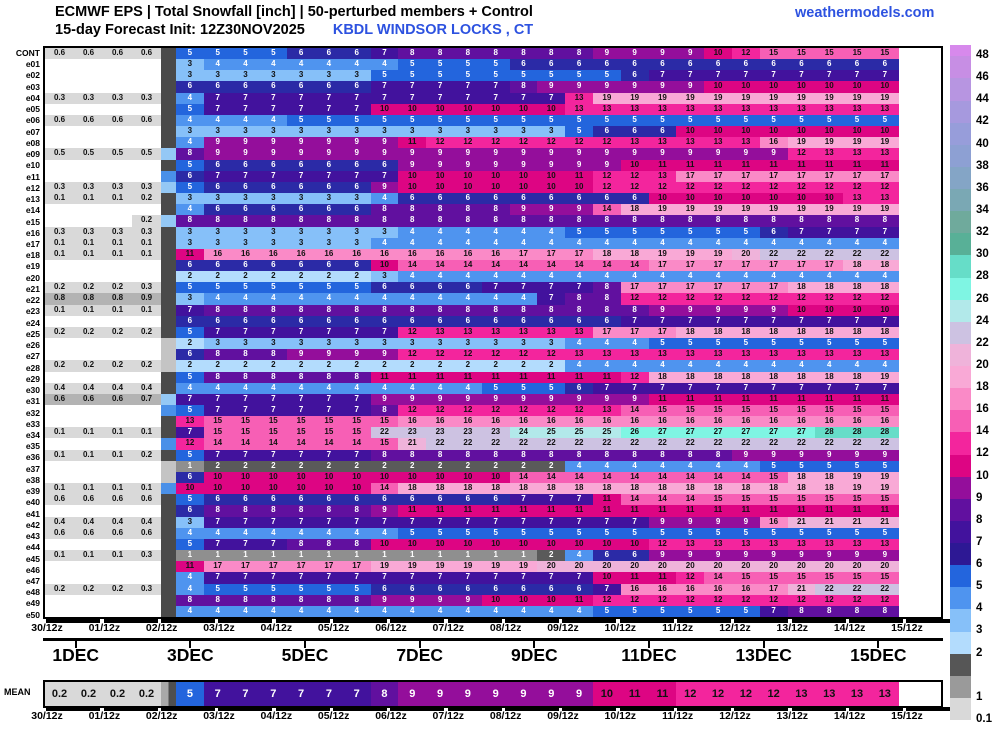 The width and height of the screenshot is (1000, 750). I want to click on grid-cell: 20, so click(634, 567).